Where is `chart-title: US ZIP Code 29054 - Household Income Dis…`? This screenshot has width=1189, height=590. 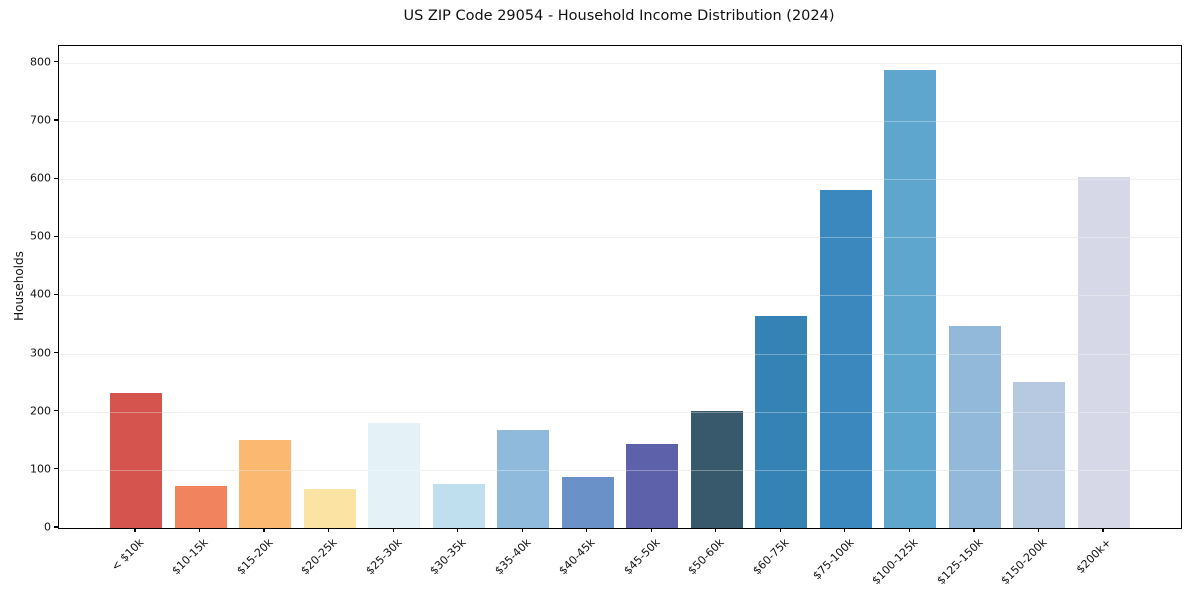 chart-title: US ZIP Code 29054 - Household Income Dis… is located at coordinates (619, 16).